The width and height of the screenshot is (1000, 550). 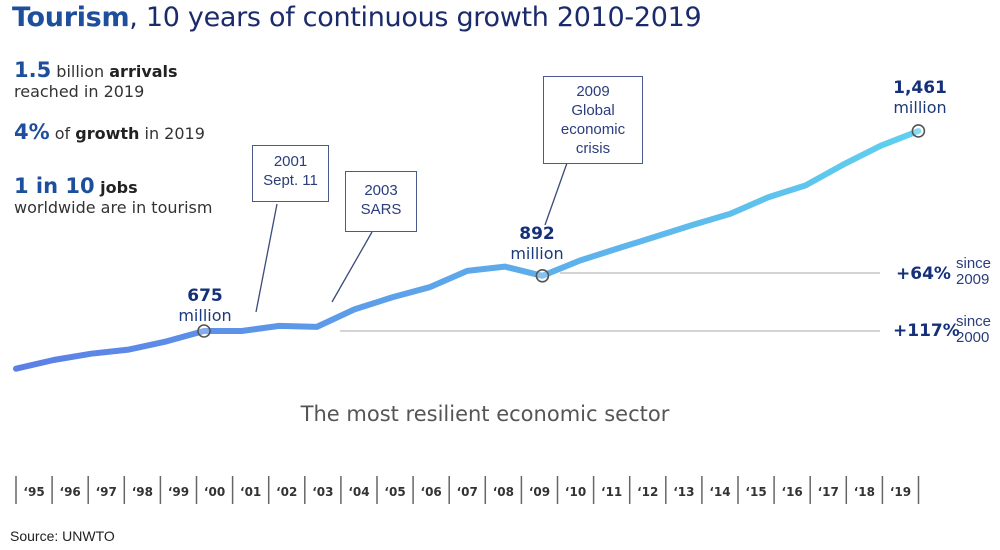 What do you see at coordinates (556, 194) in the screenshot?
I see `callout-leader-2009` at bounding box center [556, 194].